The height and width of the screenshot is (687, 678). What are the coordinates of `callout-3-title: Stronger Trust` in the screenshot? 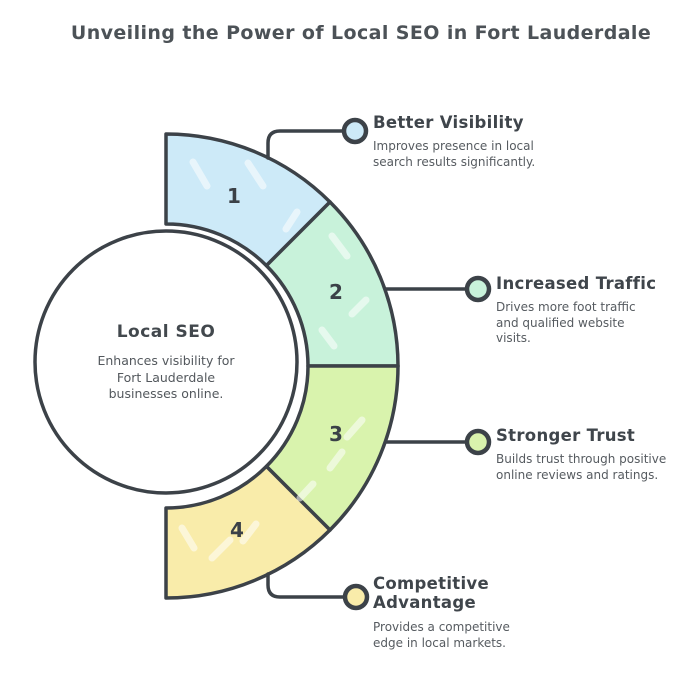 It's located at (566, 435).